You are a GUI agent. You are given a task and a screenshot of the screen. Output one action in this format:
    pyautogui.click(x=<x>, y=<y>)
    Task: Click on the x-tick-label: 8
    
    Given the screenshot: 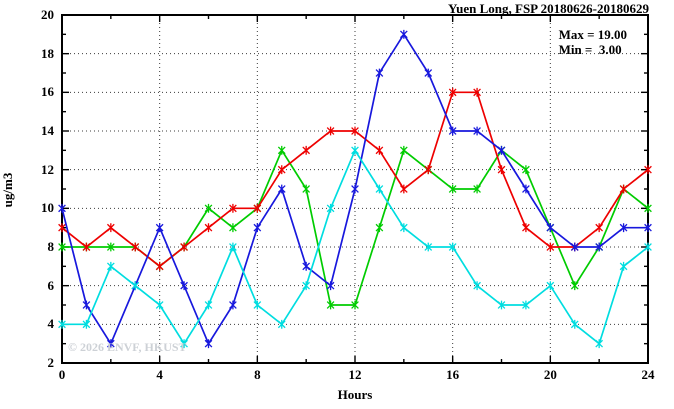 What is the action you would take?
    pyautogui.click(x=257, y=374)
    